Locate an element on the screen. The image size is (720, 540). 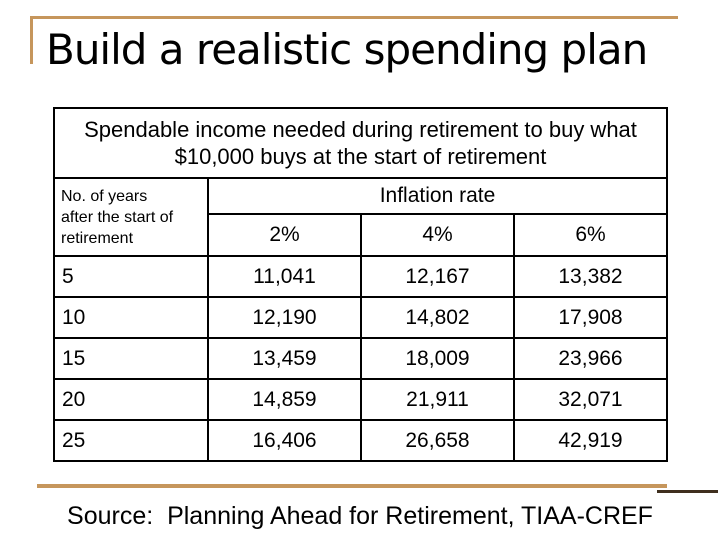
column-headers-row: 2% 4% 6% is located at coordinates (361, 235).